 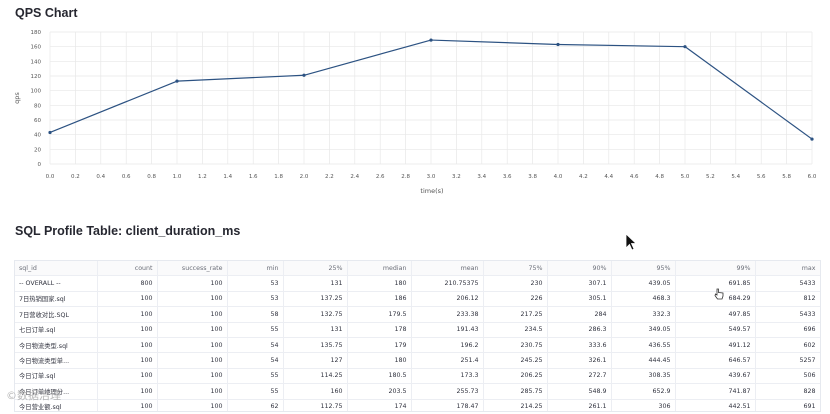 I want to click on table-cell: 7日热销国家.sql, so click(x=56, y=299).